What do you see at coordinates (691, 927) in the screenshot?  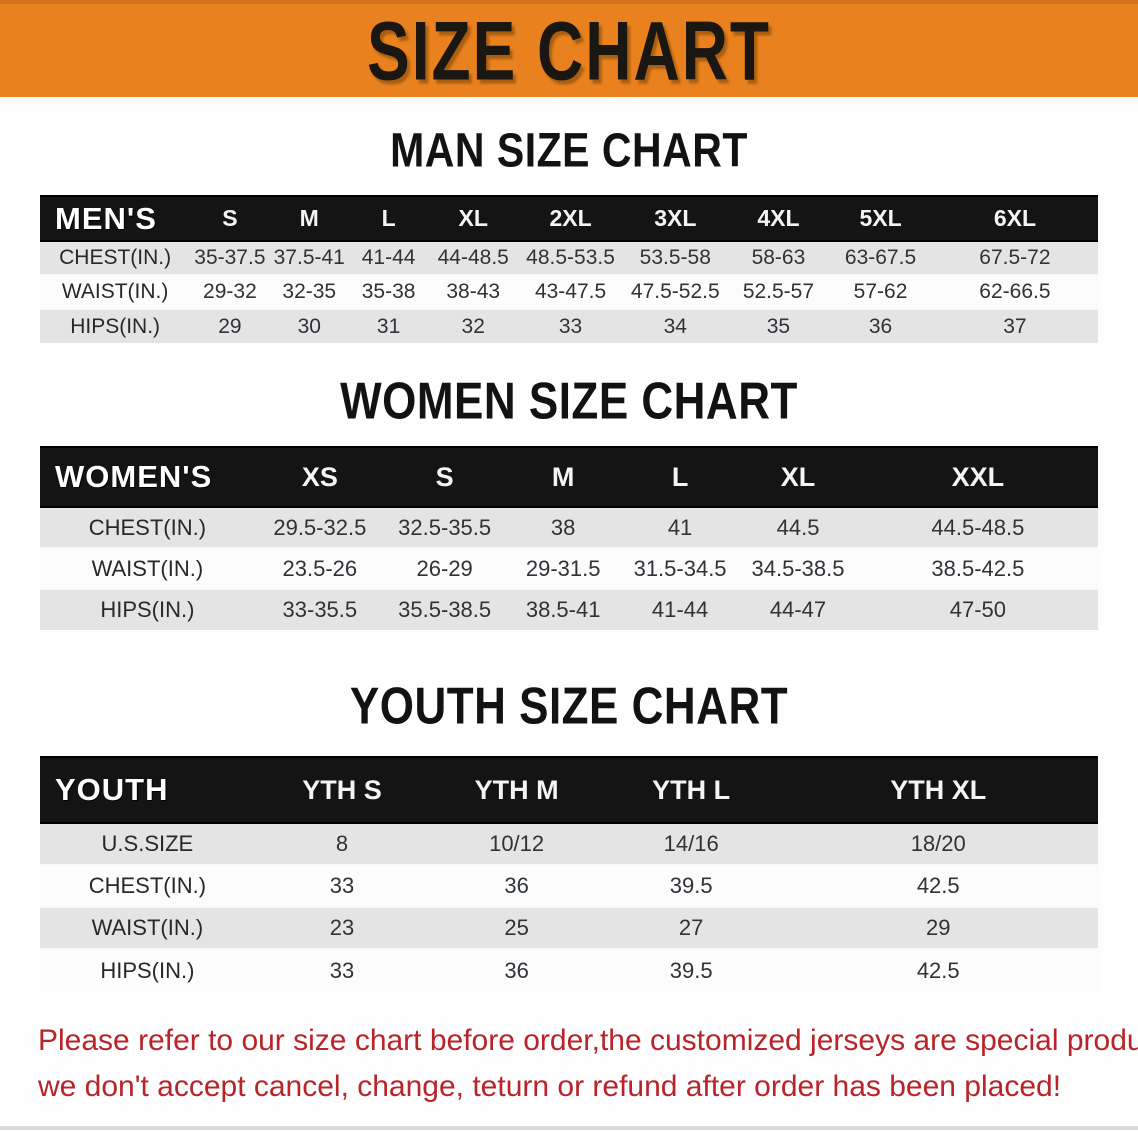 I see `size-cell: 27` at bounding box center [691, 927].